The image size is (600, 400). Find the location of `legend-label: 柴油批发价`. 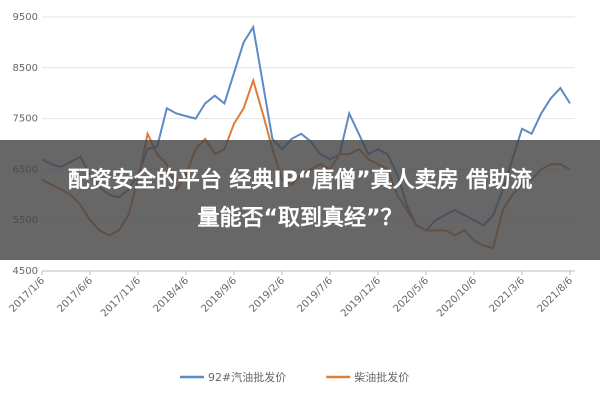

legend-label: 柴油批发价 is located at coordinates (381, 377).